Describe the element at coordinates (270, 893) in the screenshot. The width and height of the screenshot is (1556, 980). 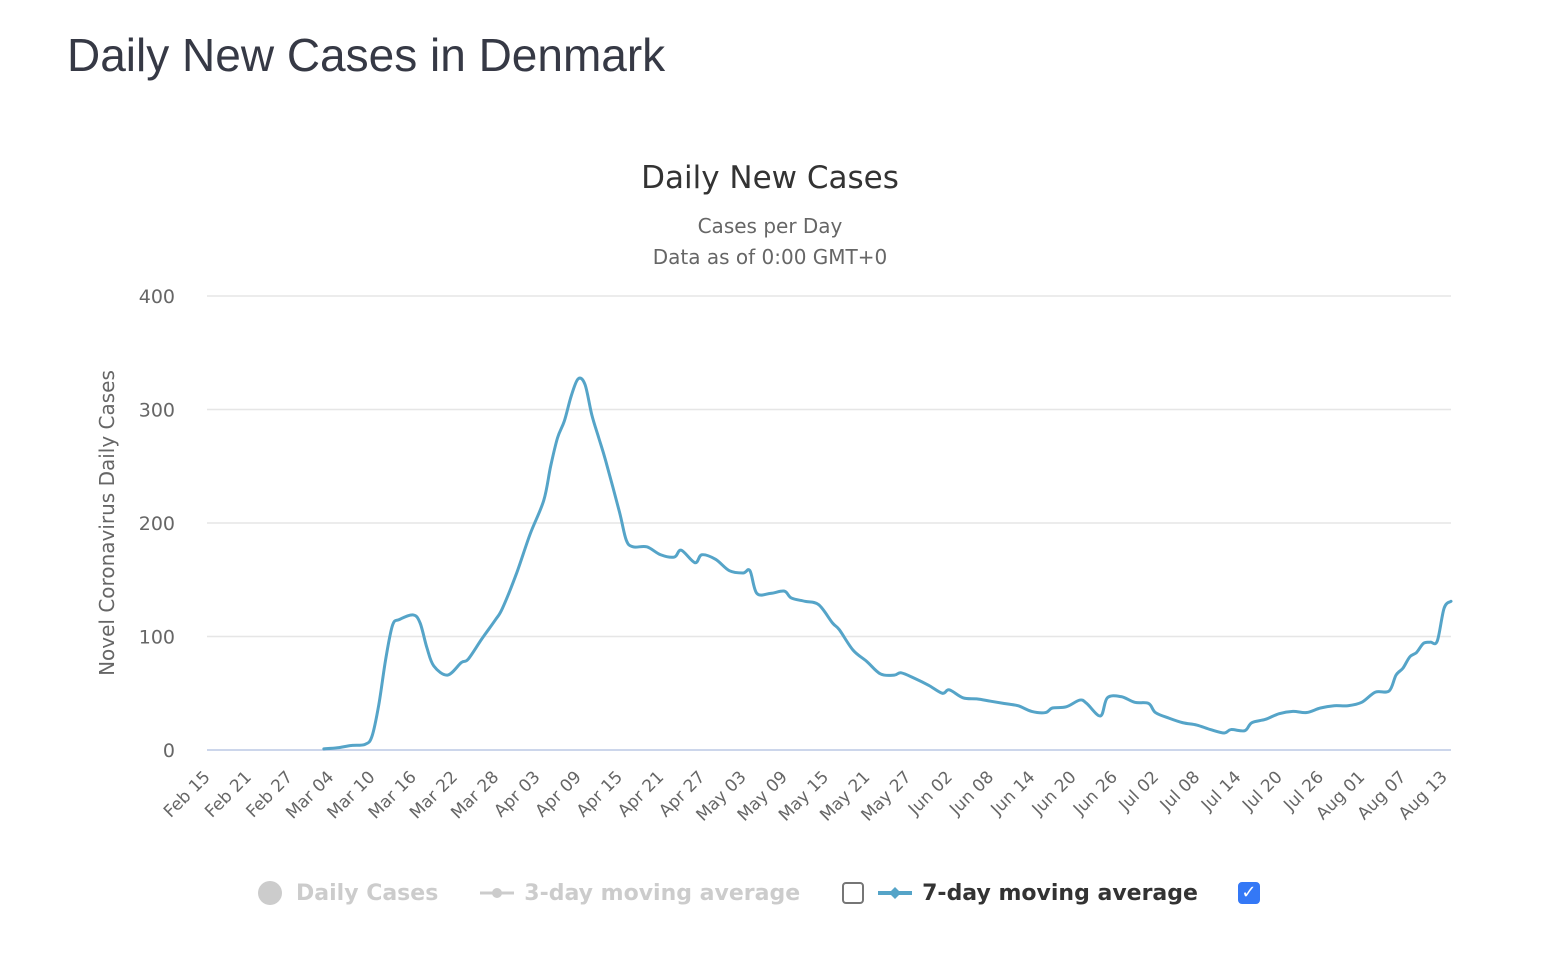
I see `circle-marker-icon` at that location.